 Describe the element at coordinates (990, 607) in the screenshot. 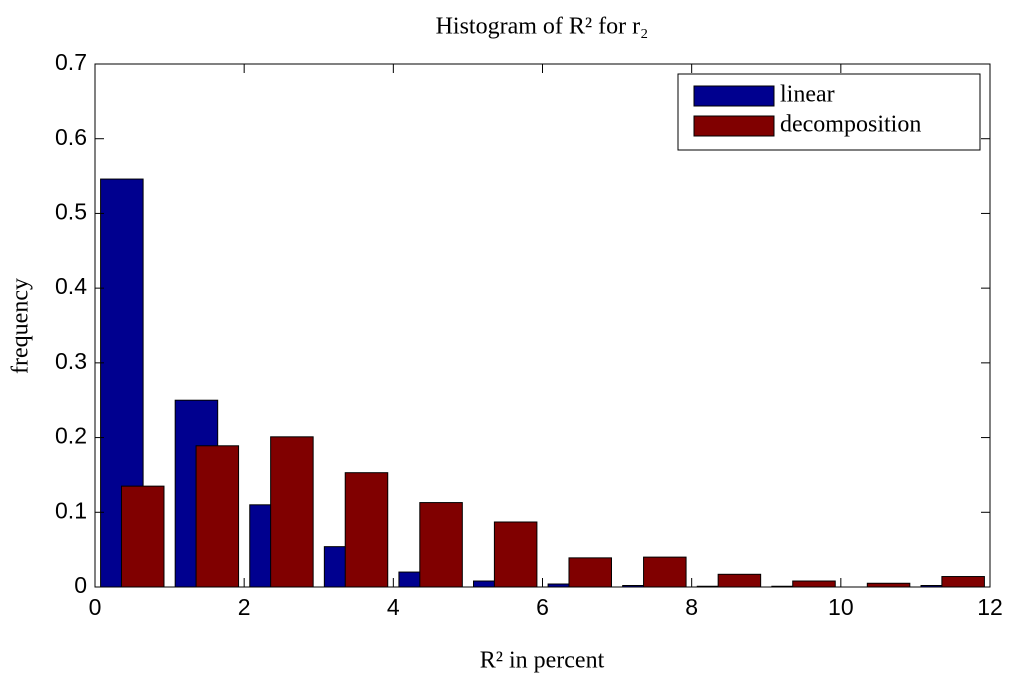

I see `x-tick-label: 12` at that location.